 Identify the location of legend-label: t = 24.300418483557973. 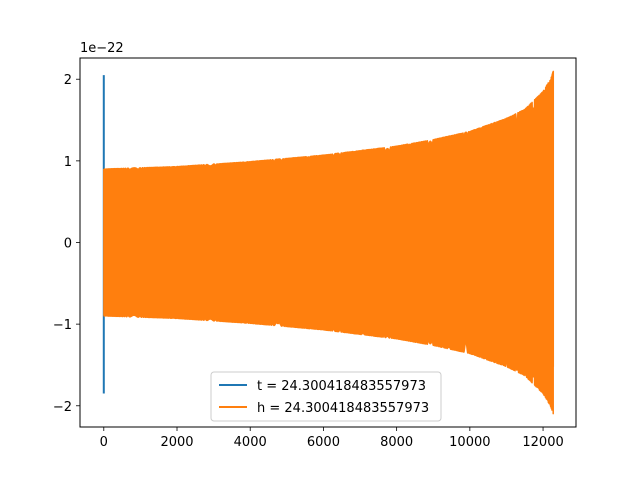
(341, 386).